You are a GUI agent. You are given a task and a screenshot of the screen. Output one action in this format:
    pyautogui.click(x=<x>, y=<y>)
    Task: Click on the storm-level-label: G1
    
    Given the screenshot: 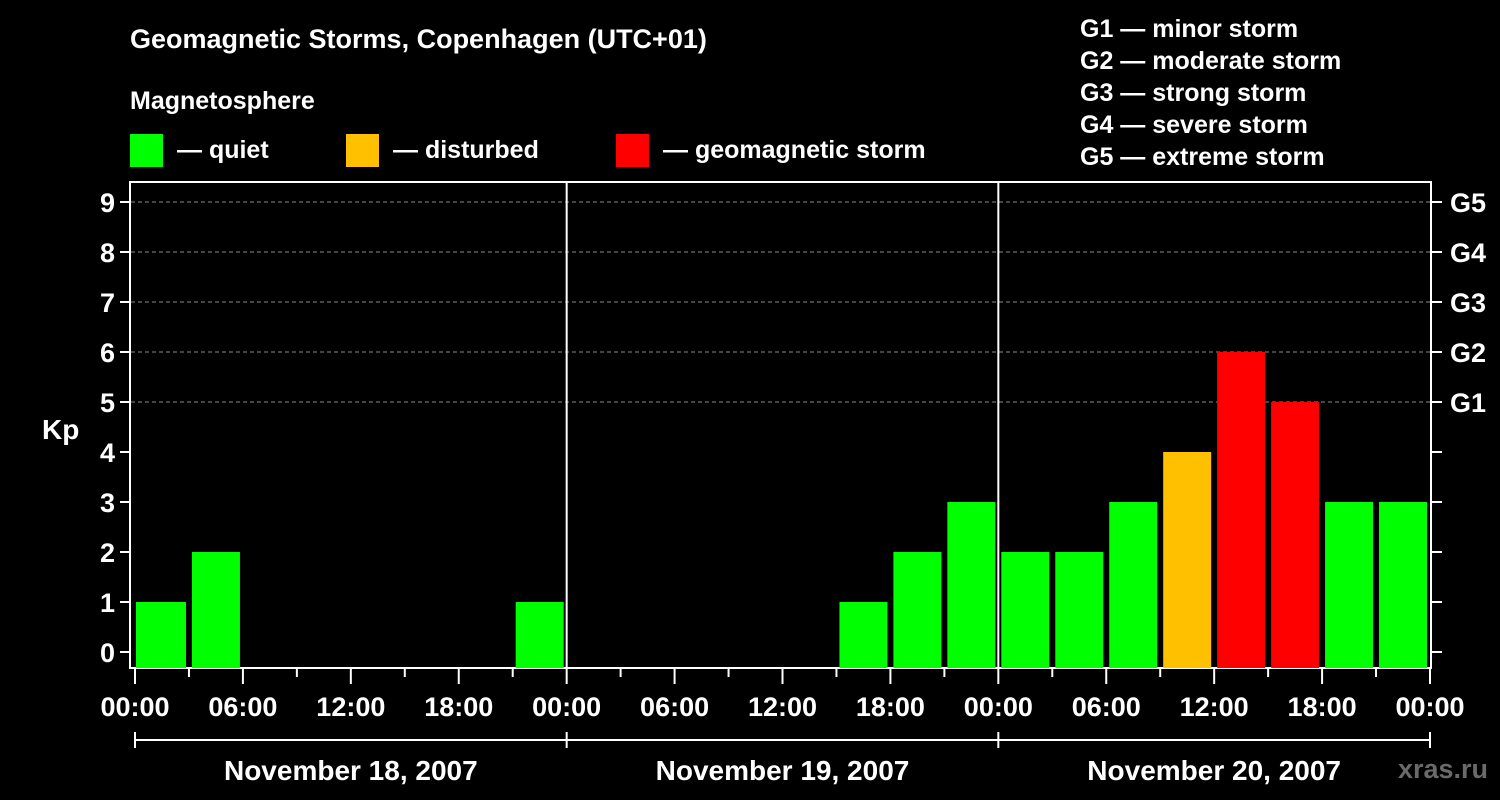 What is the action you would take?
    pyautogui.click(x=1468, y=403)
    